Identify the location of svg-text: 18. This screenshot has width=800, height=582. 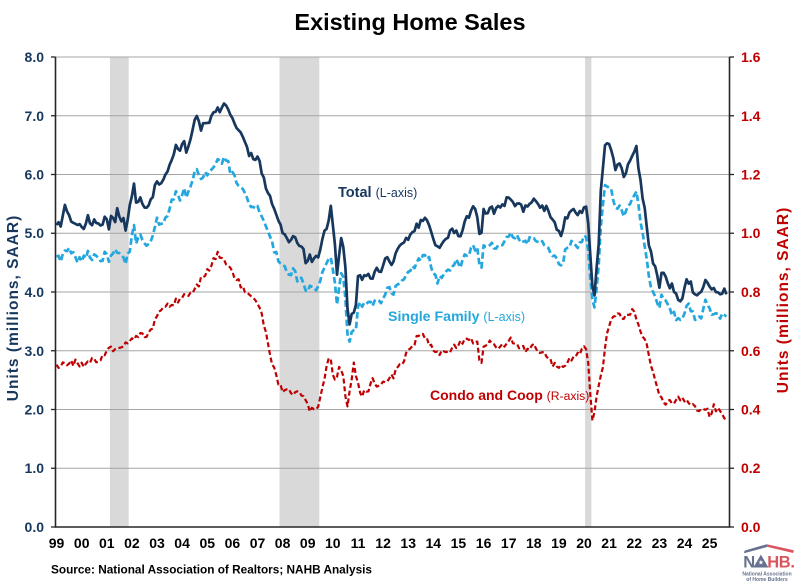
(534, 543).